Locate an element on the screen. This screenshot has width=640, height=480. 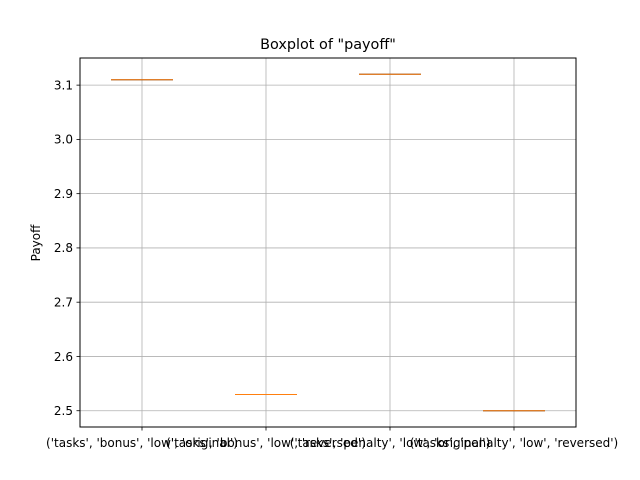
chart-title: Boxplot of "payoff" is located at coordinates (328, 45).